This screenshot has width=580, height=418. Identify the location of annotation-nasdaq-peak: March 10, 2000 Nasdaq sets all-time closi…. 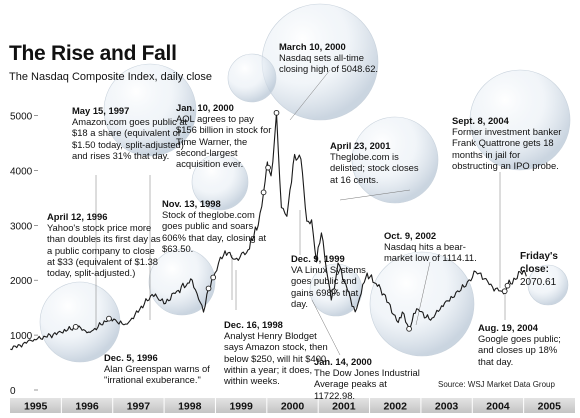
(329, 58).